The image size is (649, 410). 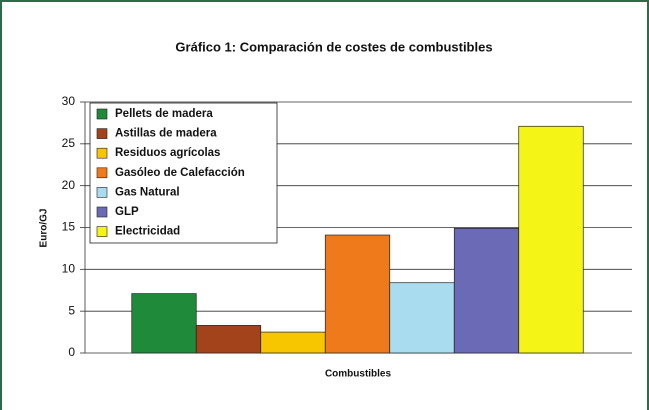 I want to click on y-tick-label: 5, so click(x=71, y=310).